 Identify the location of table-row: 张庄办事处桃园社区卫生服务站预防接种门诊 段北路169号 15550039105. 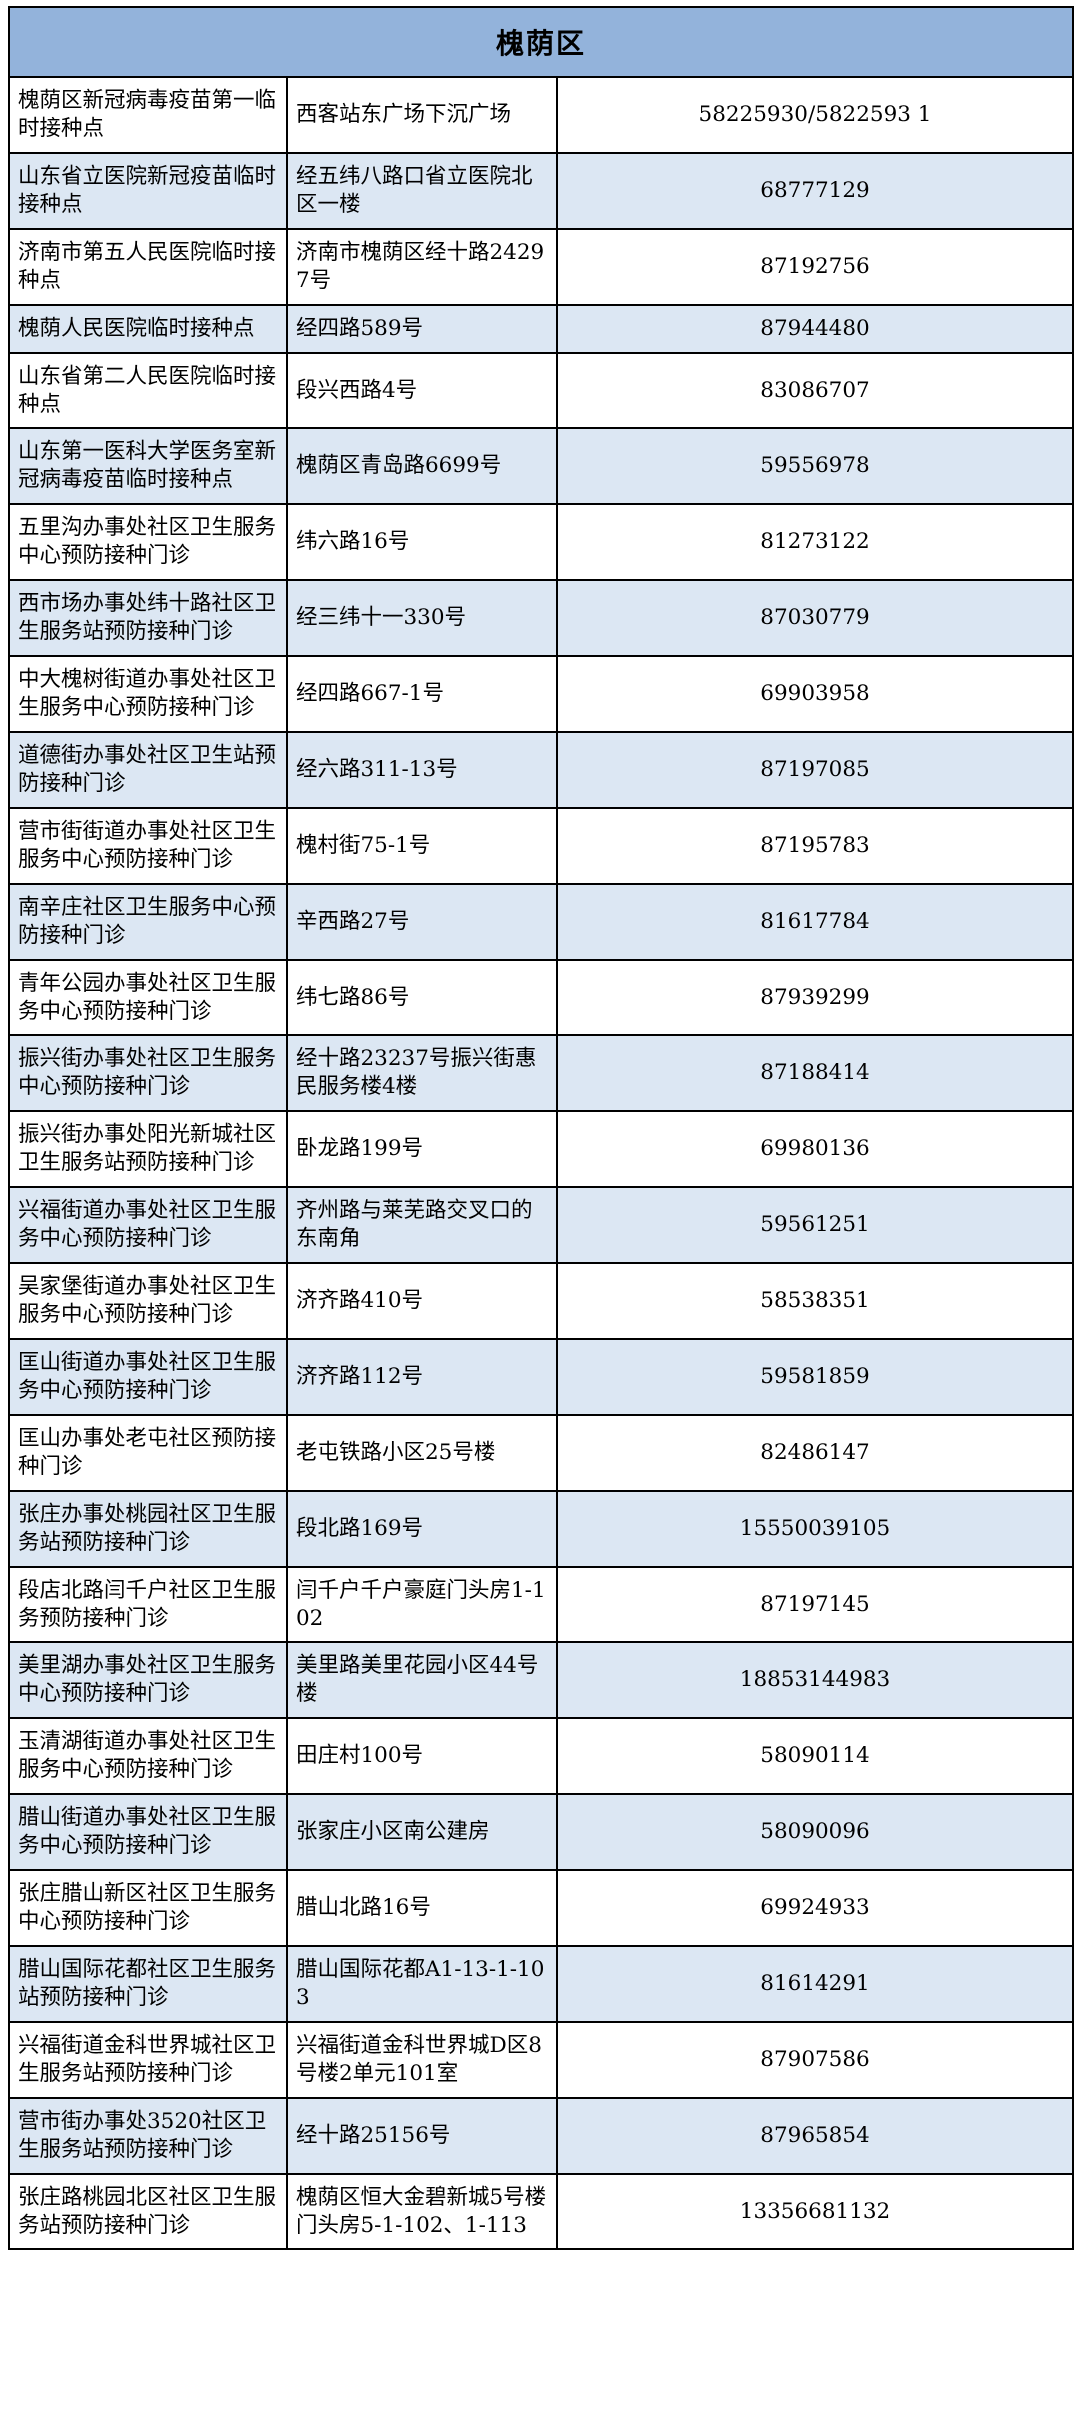
(541, 1528).